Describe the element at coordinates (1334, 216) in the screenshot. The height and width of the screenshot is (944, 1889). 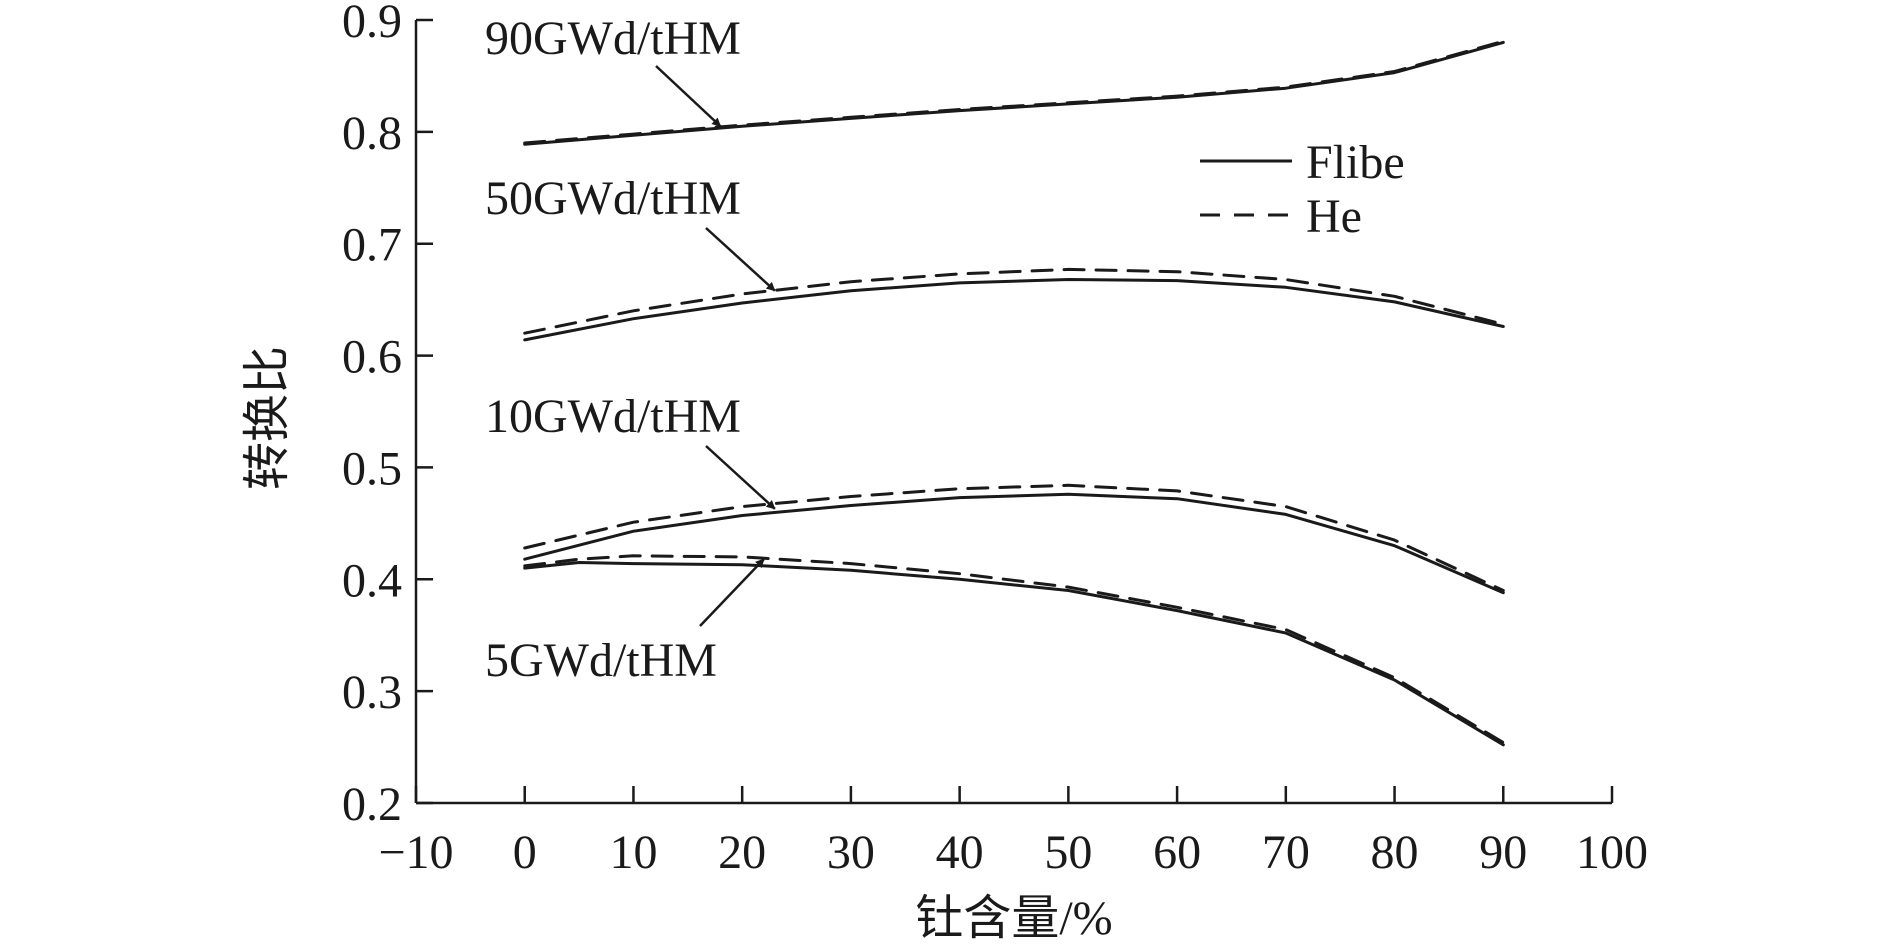
I see `legend-label-he: He` at that location.